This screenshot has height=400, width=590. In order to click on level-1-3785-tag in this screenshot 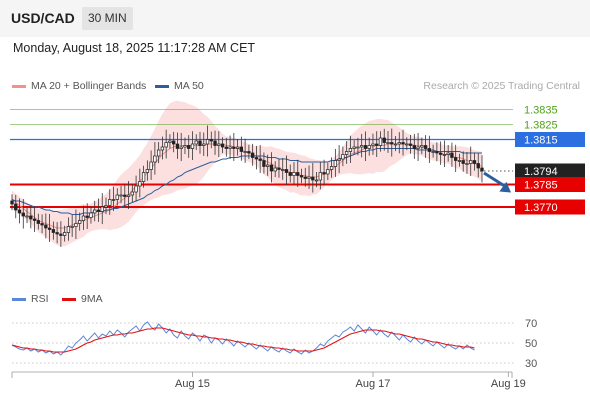, I will do `click(550, 184)`.